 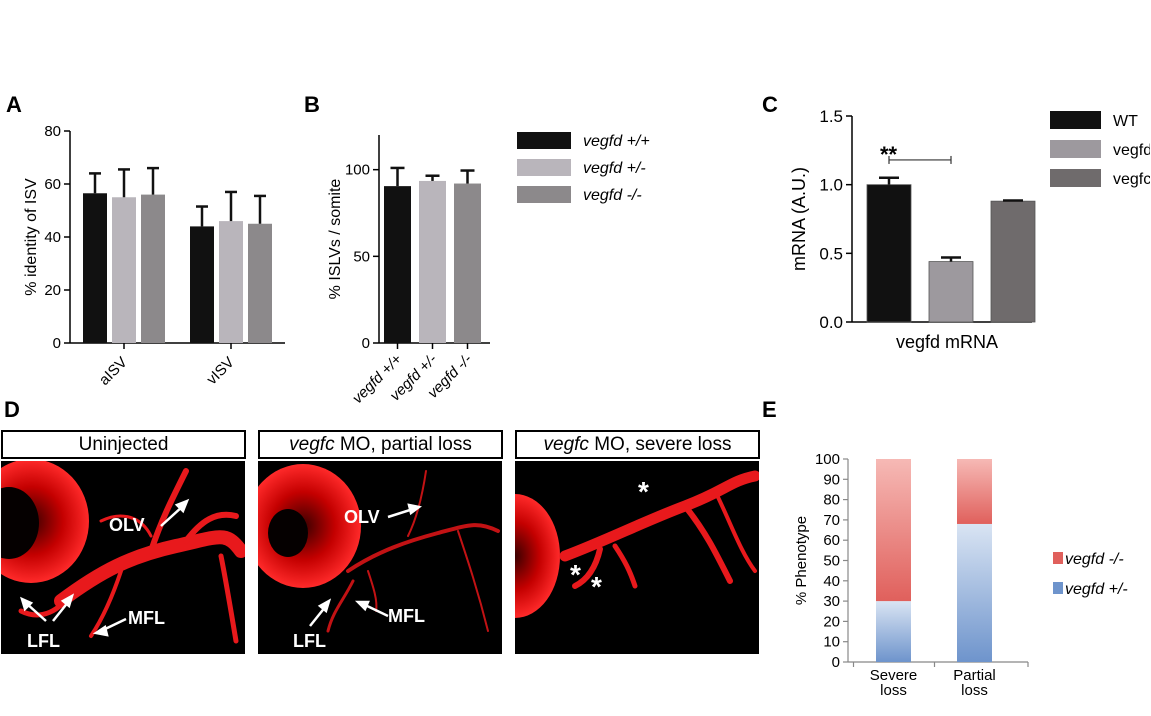 What do you see at coordinates (616, 141) in the screenshot?
I see `legend-label: vegfd +/+` at bounding box center [616, 141].